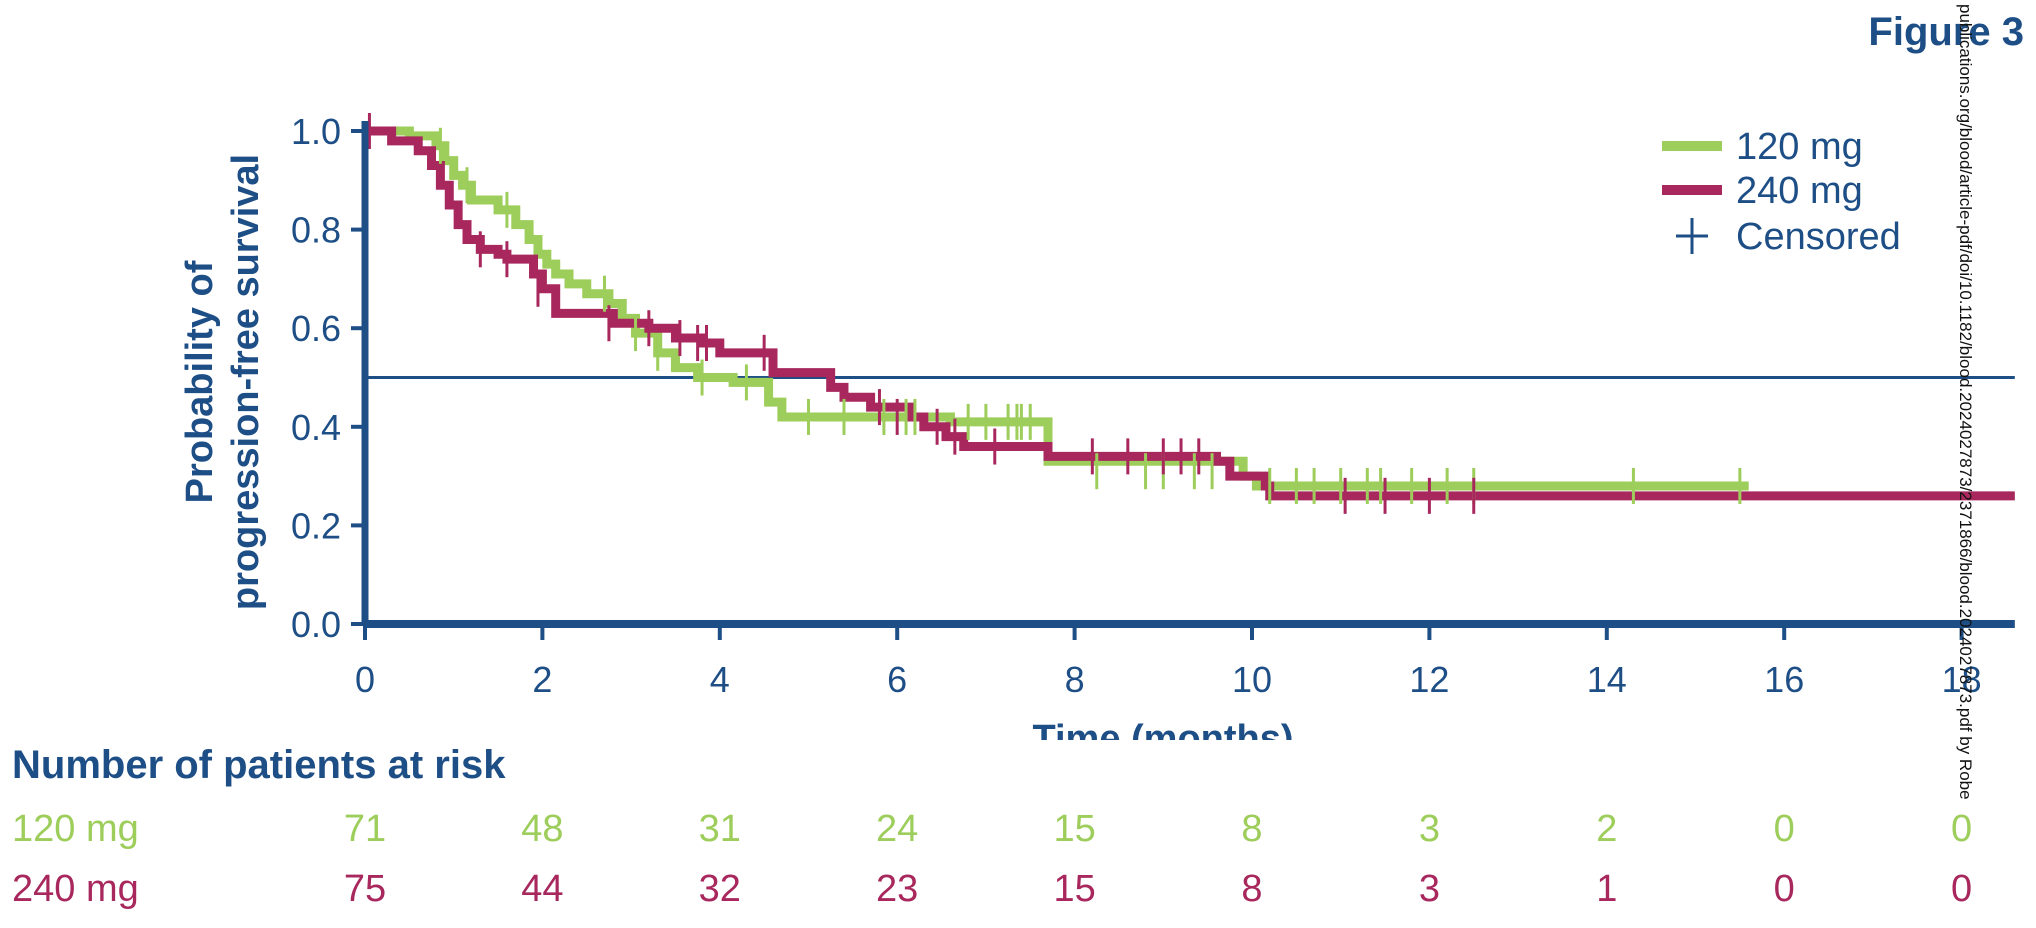 This screenshot has width=2036, height=928. I want to click on y-axis-title-line1: Probability of, so click(200, 381).